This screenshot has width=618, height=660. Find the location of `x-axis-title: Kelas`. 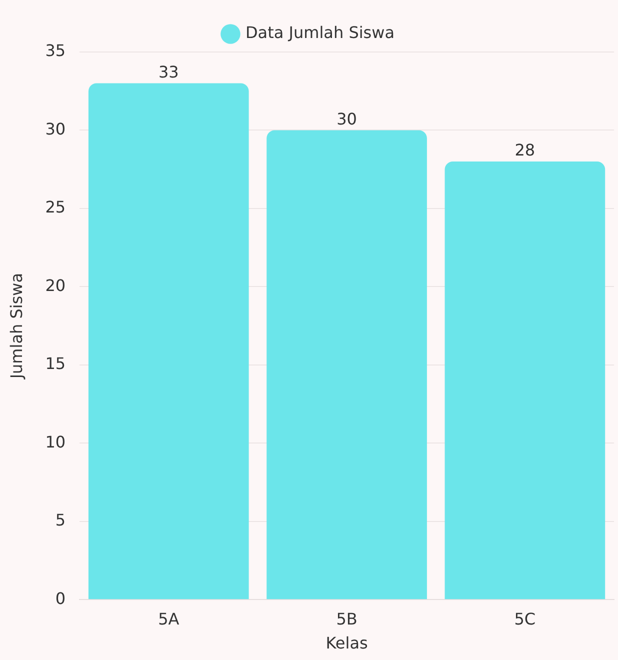

x-axis-title: Kelas is located at coordinates (347, 643).